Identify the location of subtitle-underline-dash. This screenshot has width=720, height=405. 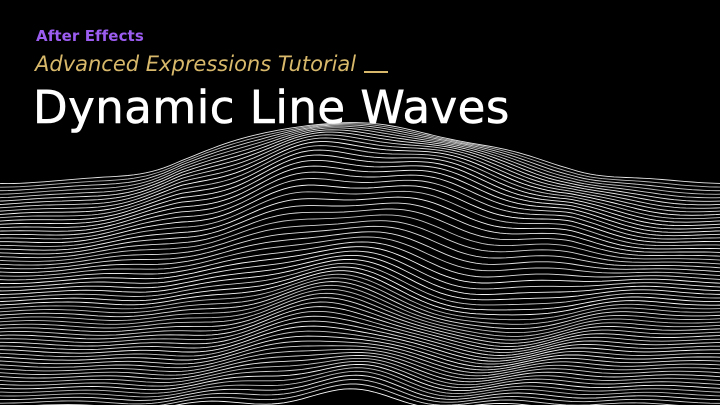
(376, 72).